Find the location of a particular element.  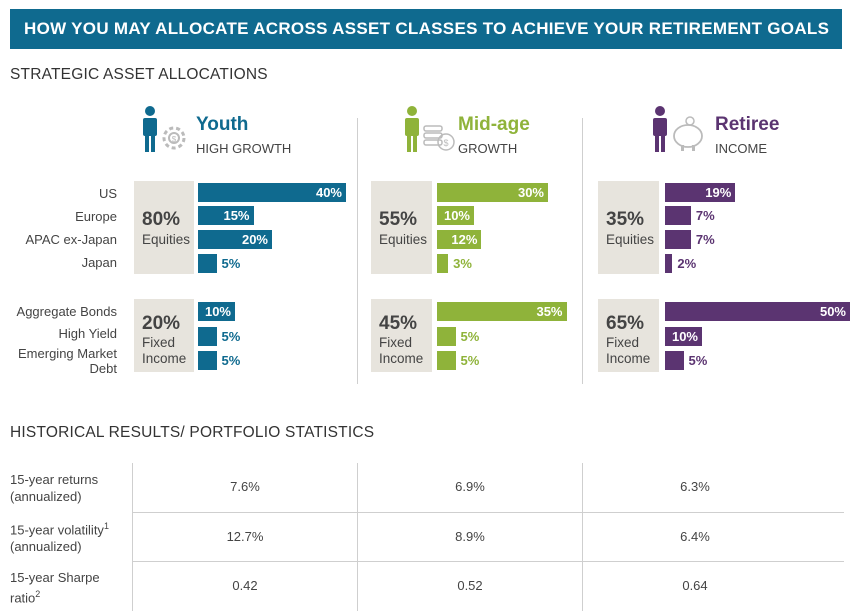

stat-label-volatility-line2: (annualized) is located at coordinates (46, 547).